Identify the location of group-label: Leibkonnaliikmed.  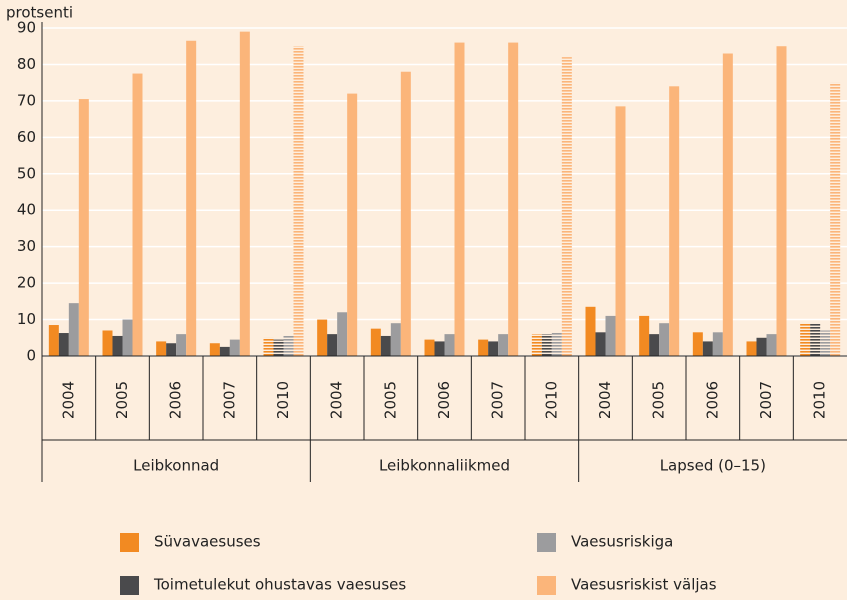
(444, 466).